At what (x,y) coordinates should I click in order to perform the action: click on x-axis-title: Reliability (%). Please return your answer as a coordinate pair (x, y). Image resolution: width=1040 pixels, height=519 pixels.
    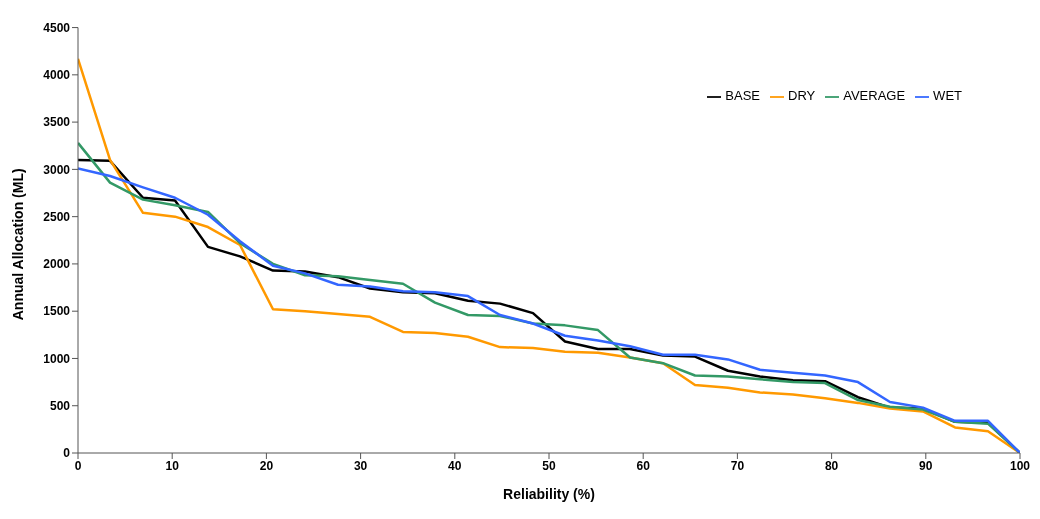
    Looking at the image, I should click on (549, 494).